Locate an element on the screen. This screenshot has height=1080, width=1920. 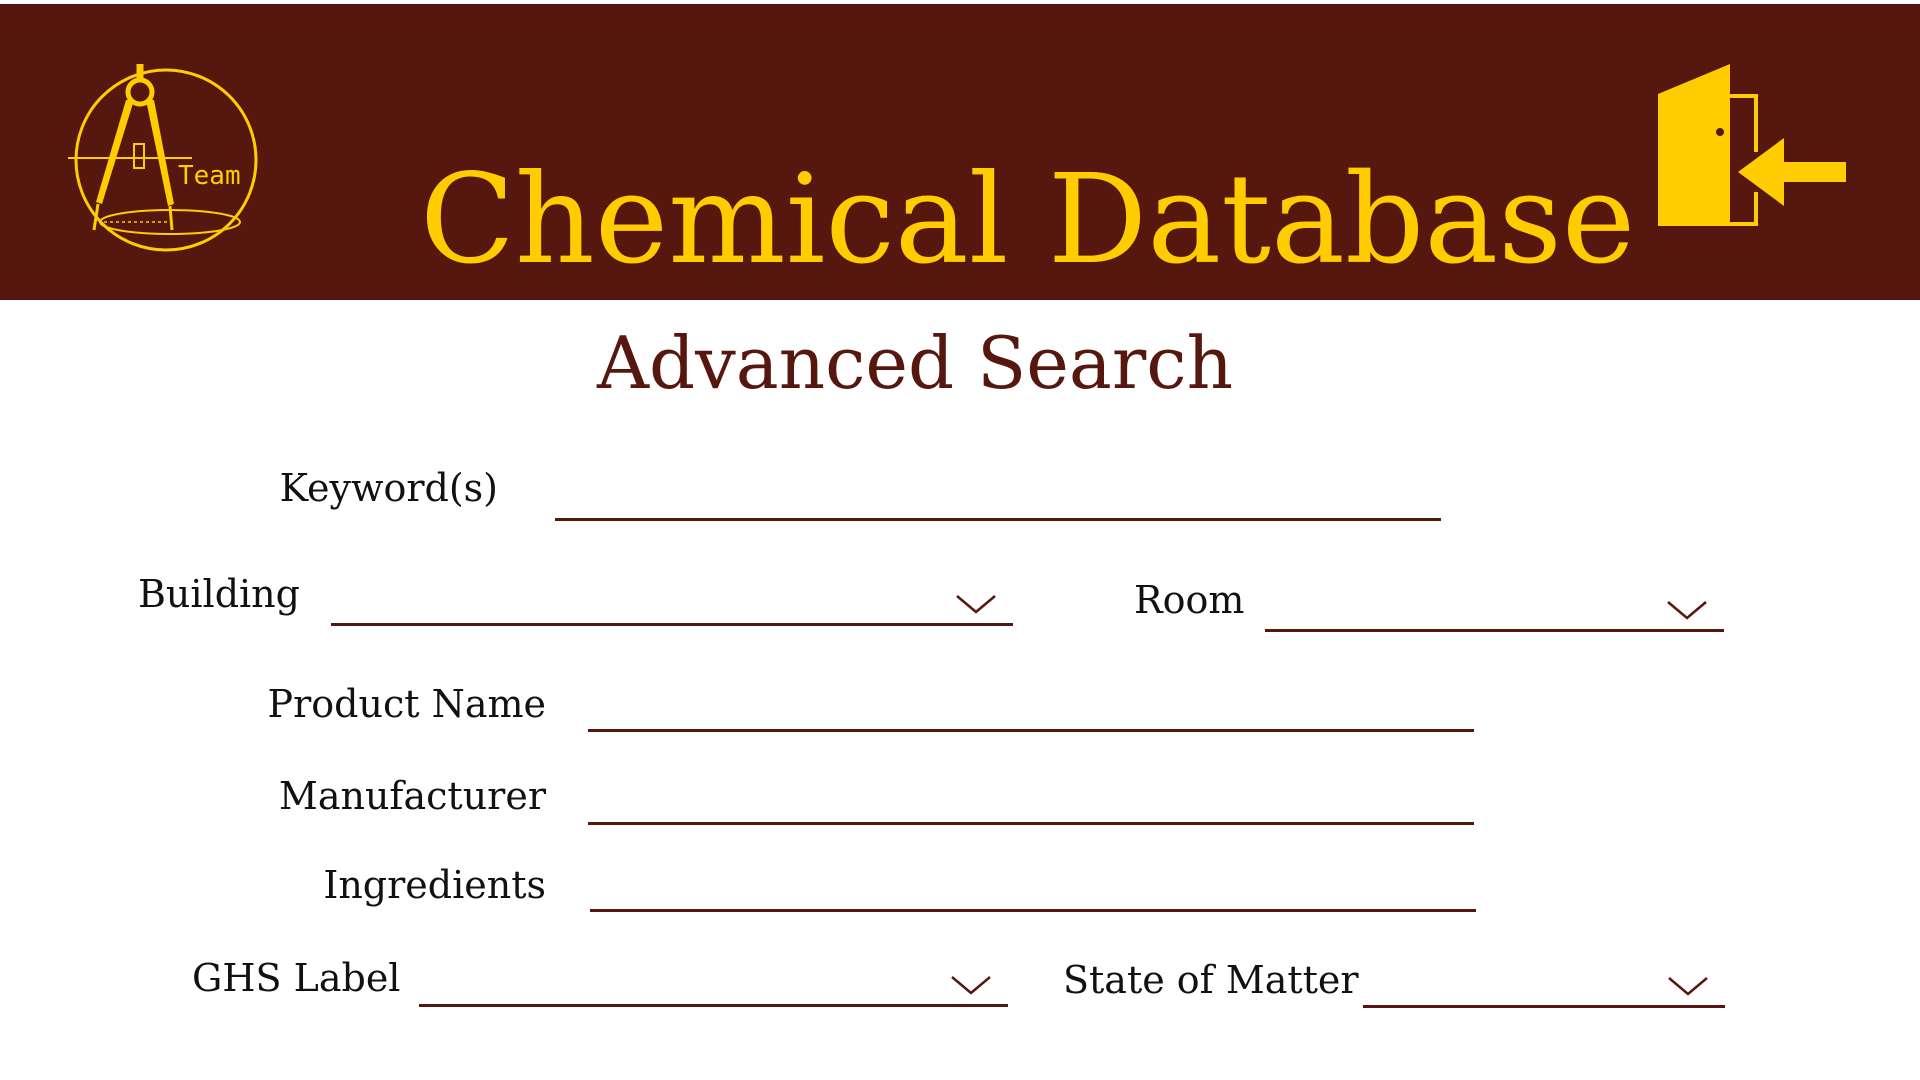
page-title: Advanced Search is located at coordinates (915, 363).